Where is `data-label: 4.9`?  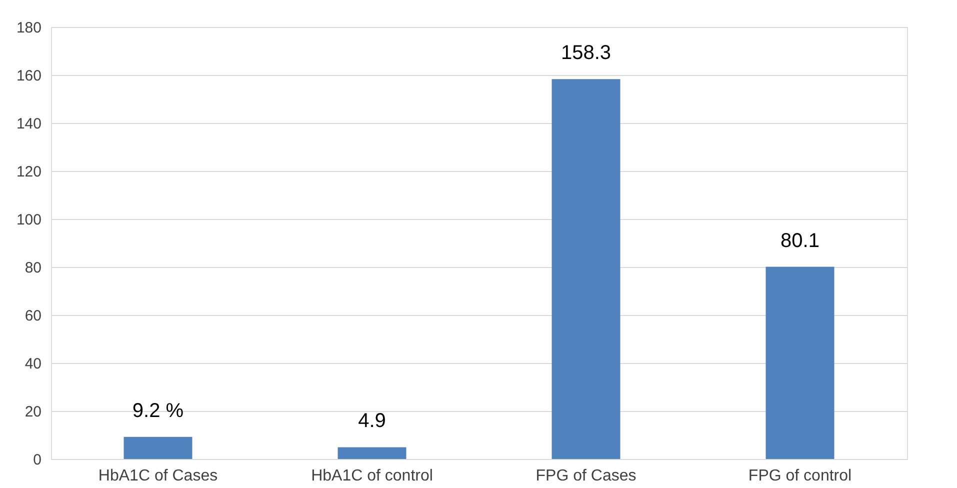 data-label: 4.9 is located at coordinates (372, 421).